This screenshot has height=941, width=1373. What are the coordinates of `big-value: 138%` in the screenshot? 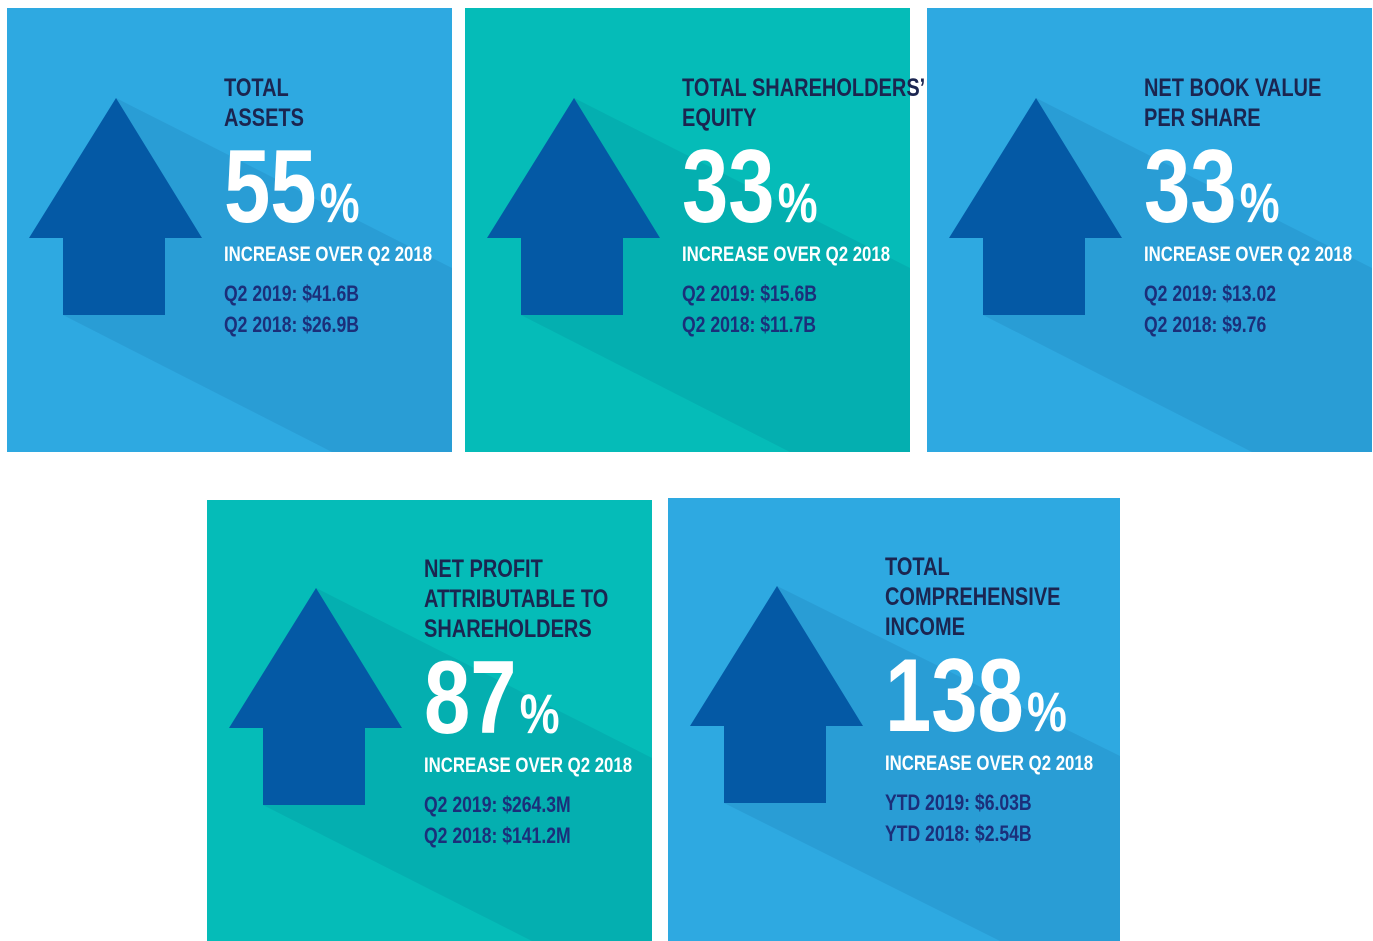 It's located at (976, 695).